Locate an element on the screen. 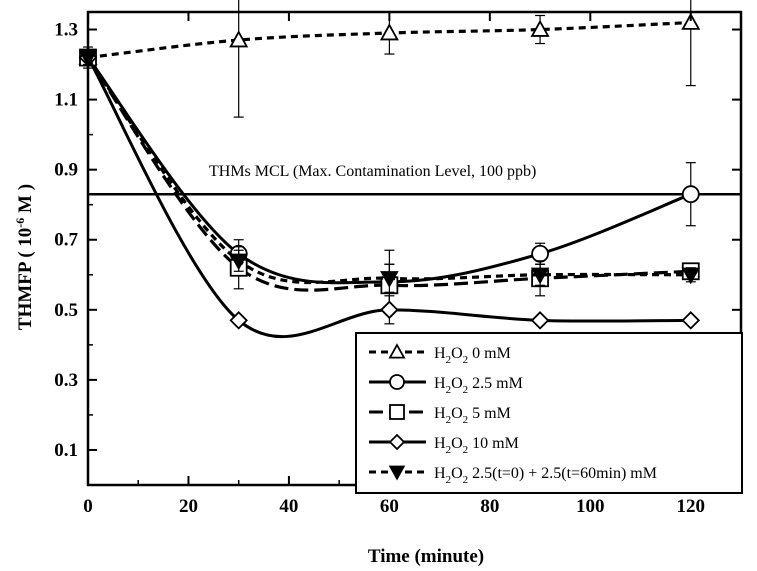 This screenshot has width=757, height=571. y-tick-label: 1.1 is located at coordinates (66, 100).